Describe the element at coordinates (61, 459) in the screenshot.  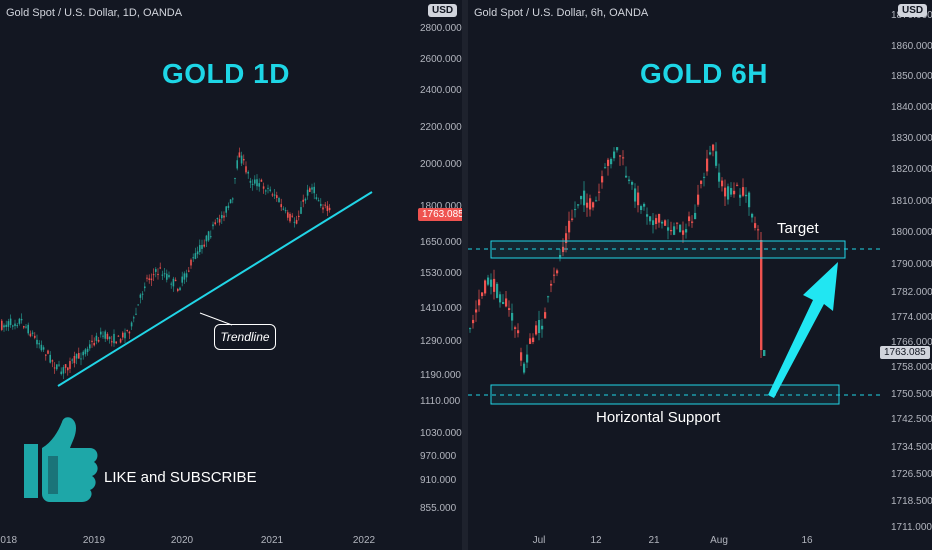
I see `thumbs-up-icon` at that location.